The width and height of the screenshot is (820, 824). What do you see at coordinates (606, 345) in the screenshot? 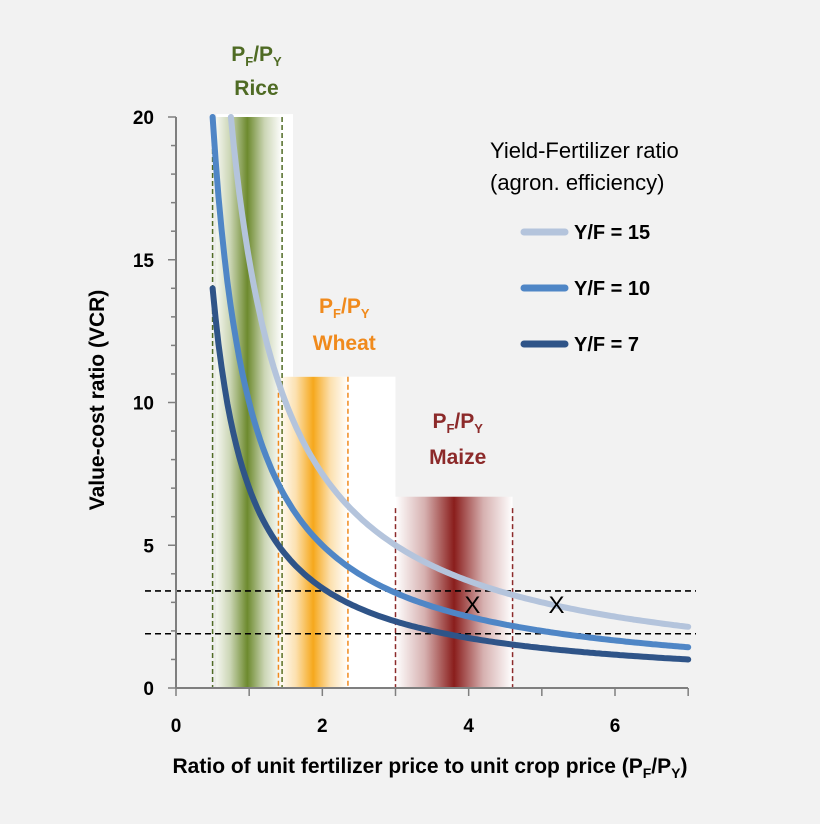
I see `legend-label-yf-7: Y/F = 7` at bounding box center [606, 345].